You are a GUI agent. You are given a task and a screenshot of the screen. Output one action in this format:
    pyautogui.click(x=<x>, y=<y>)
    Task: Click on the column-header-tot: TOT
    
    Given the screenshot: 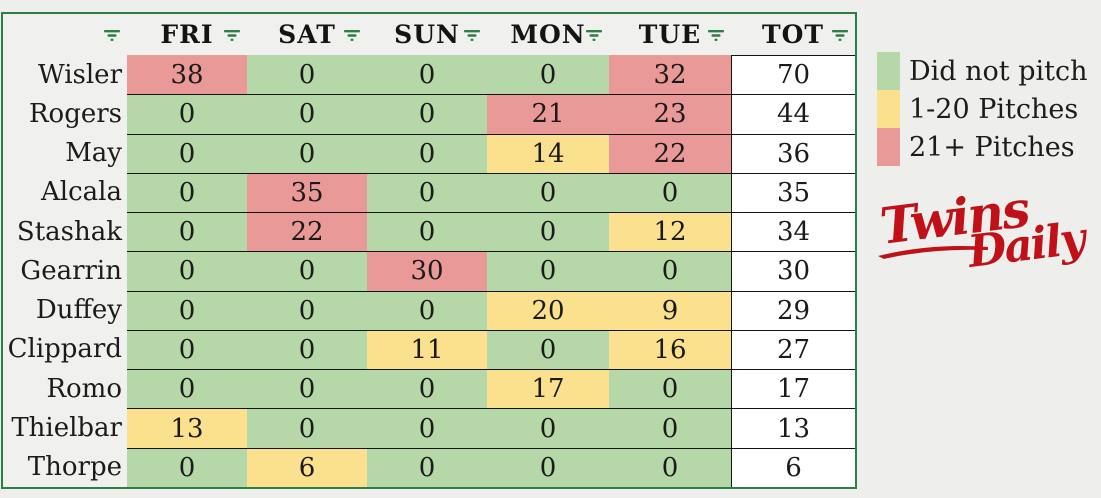 What is the action you would take?
    pyautogui.click(x=793, y=34)
    